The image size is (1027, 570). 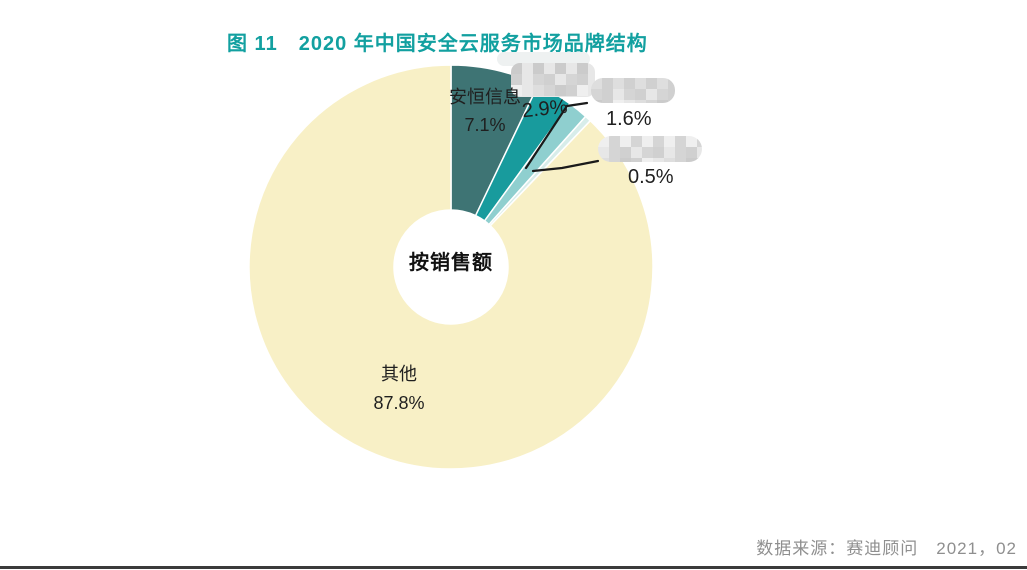 I want to click on slice-label-anheng: 安恒信息 7.1%, so click(x=485, y=111).